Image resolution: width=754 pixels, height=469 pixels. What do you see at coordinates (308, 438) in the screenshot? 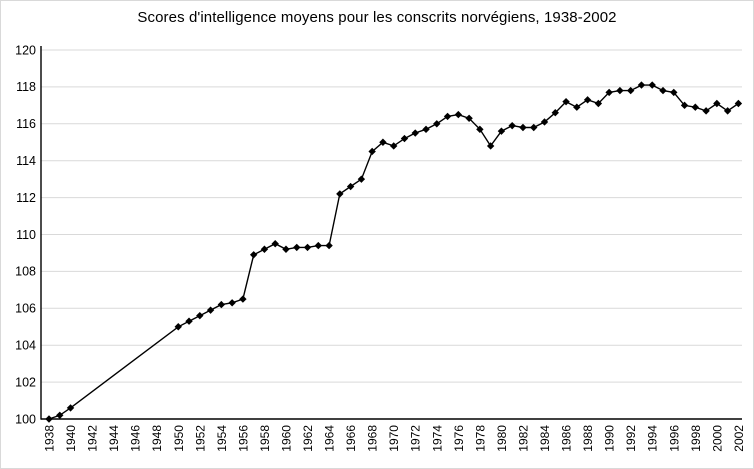
I see `x-tick-label: 1962` at bounding box center [308, 438].